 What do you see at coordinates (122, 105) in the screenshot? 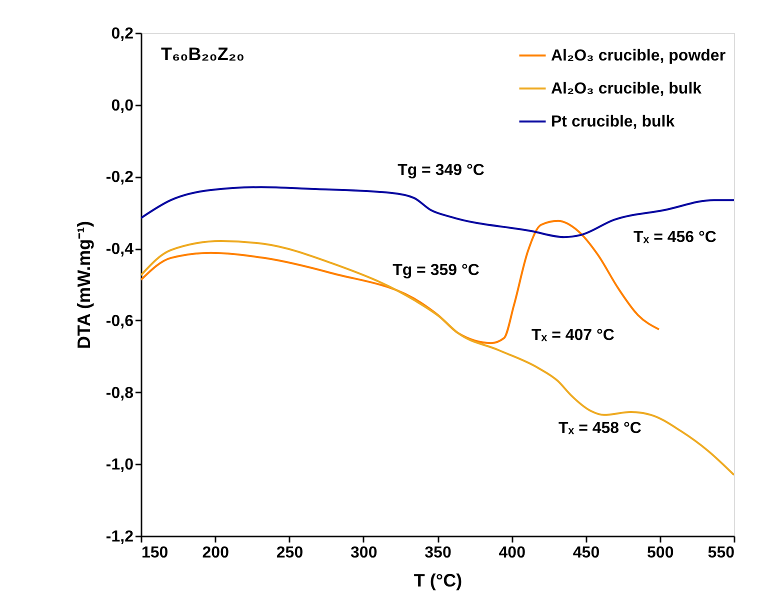
I see `y-tick-label: 0,0` at bounding box center [122, 105].